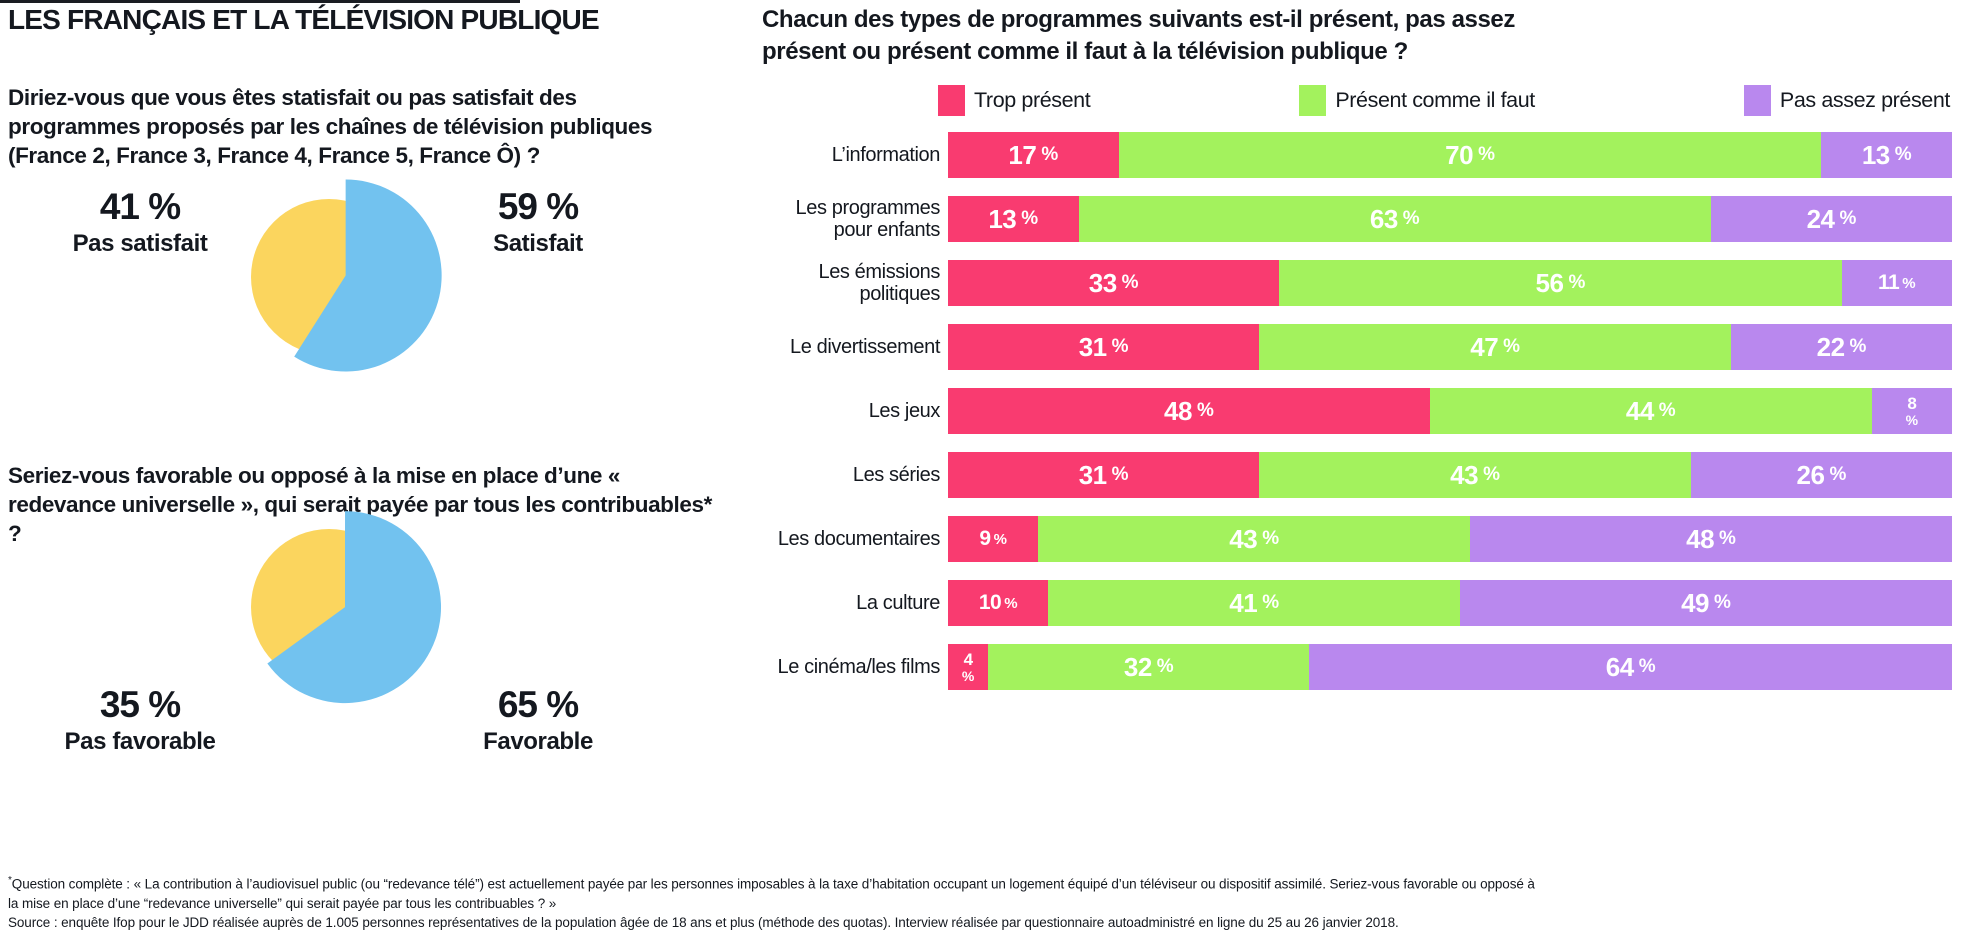 Image resolution: width=1969 pixels, height=945 pixels. I want to click on bar-segment: 70%, so click(1470, 155).